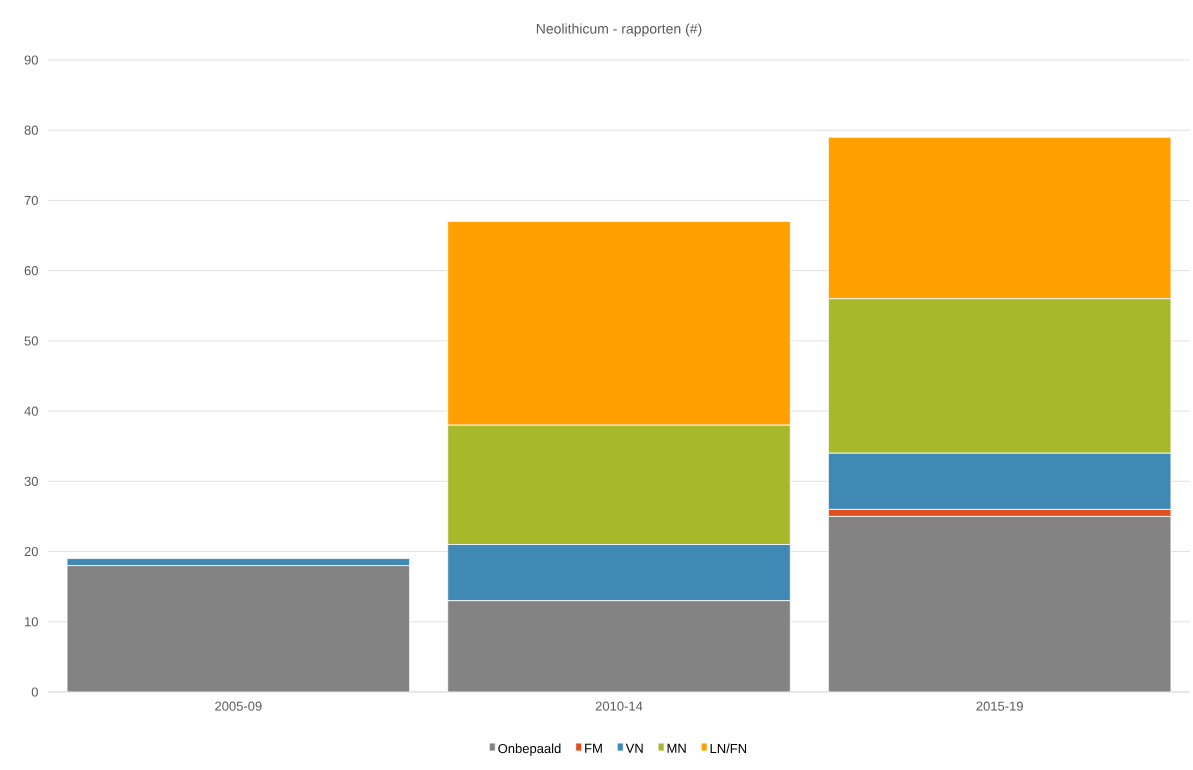 This screenshot has width=1193, height=770. I want to click on y-tick-label: 50, so click(31, 341).